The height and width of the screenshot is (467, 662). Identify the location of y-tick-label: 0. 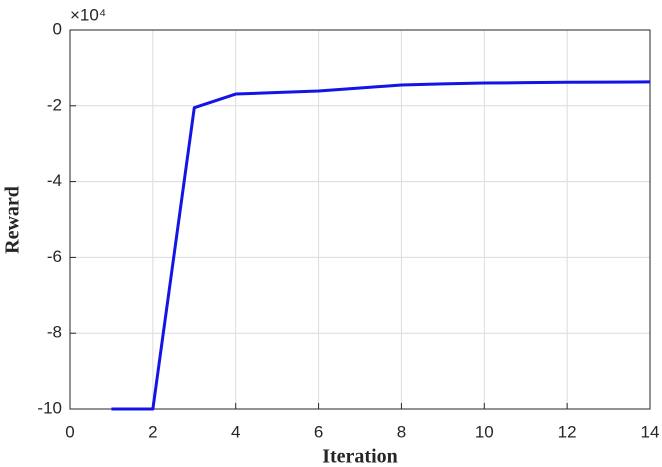
(57, 28).